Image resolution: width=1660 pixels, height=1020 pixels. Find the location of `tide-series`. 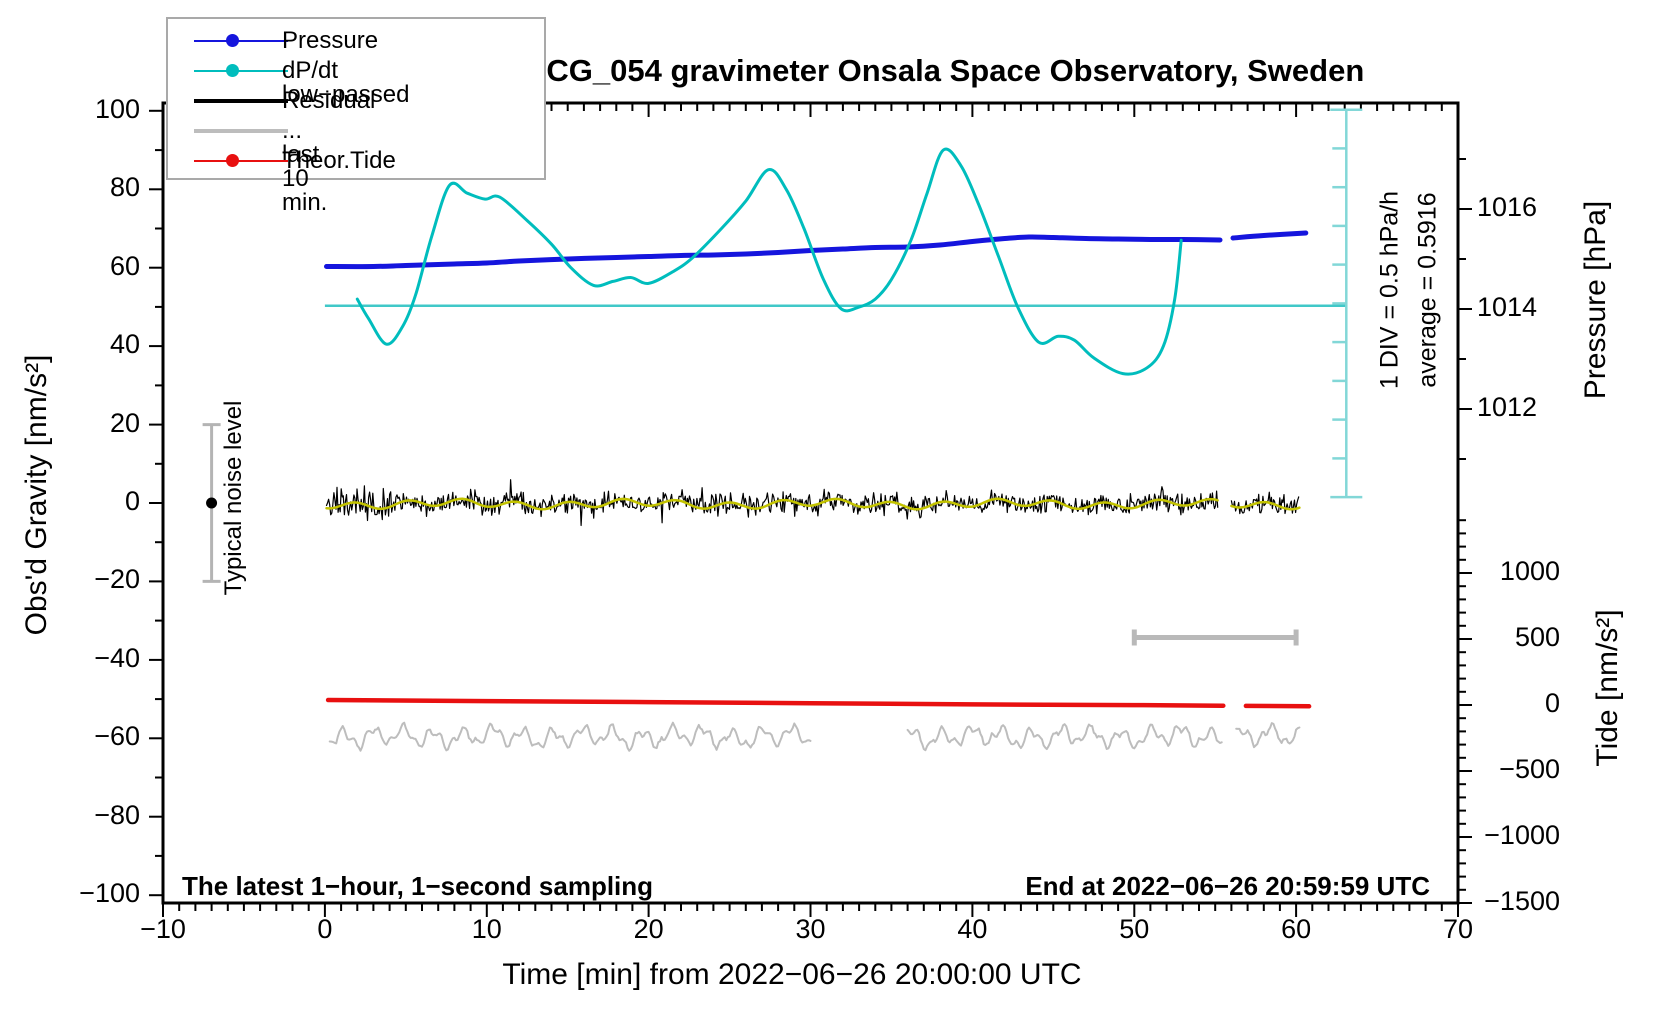

tide-series is located at coordinates (775, 702).